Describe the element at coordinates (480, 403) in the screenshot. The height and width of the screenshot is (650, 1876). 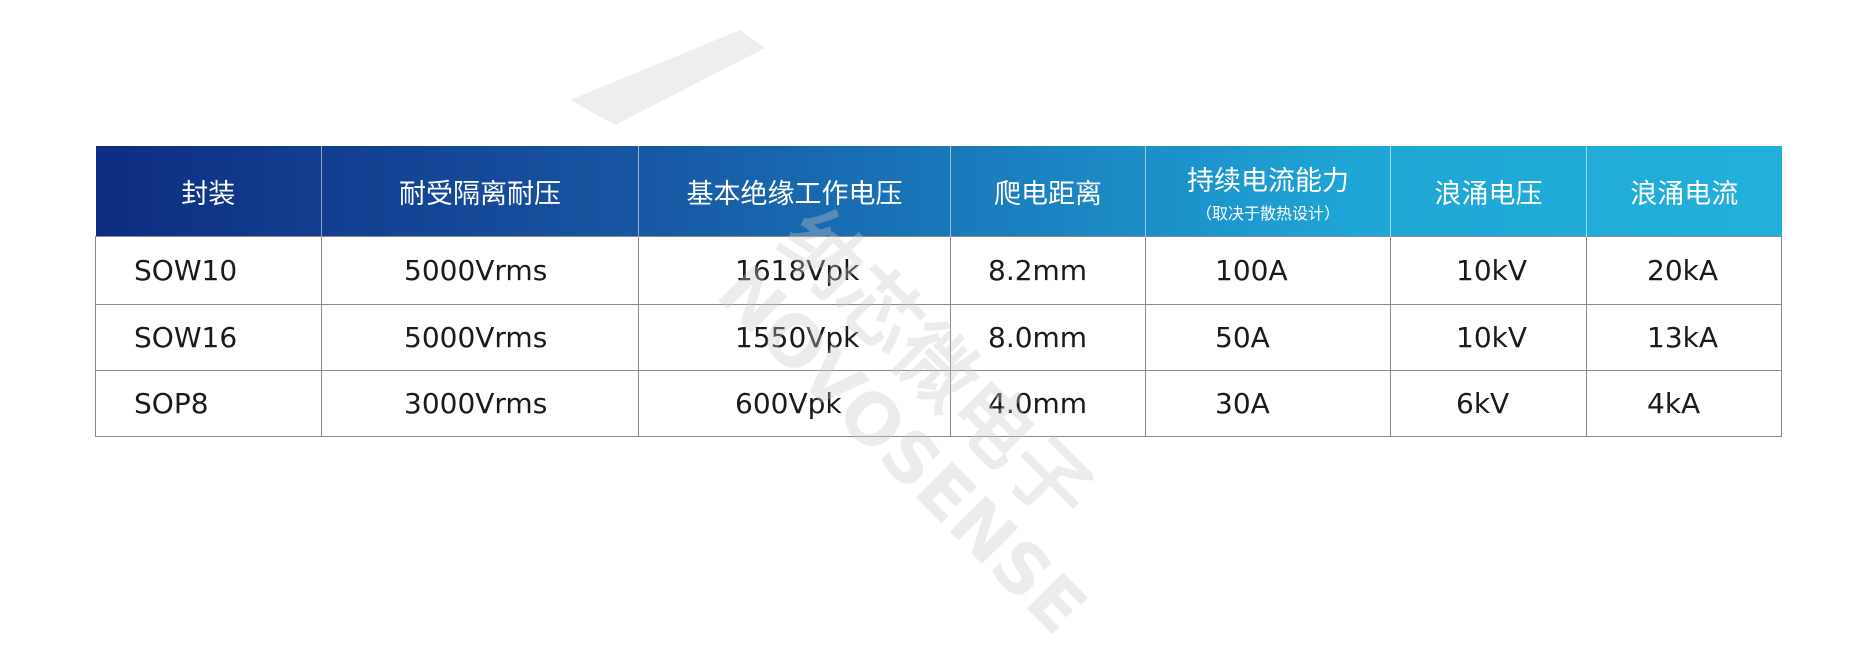
I see `cell-isolation-voltage: 3000Vrms` at that location.